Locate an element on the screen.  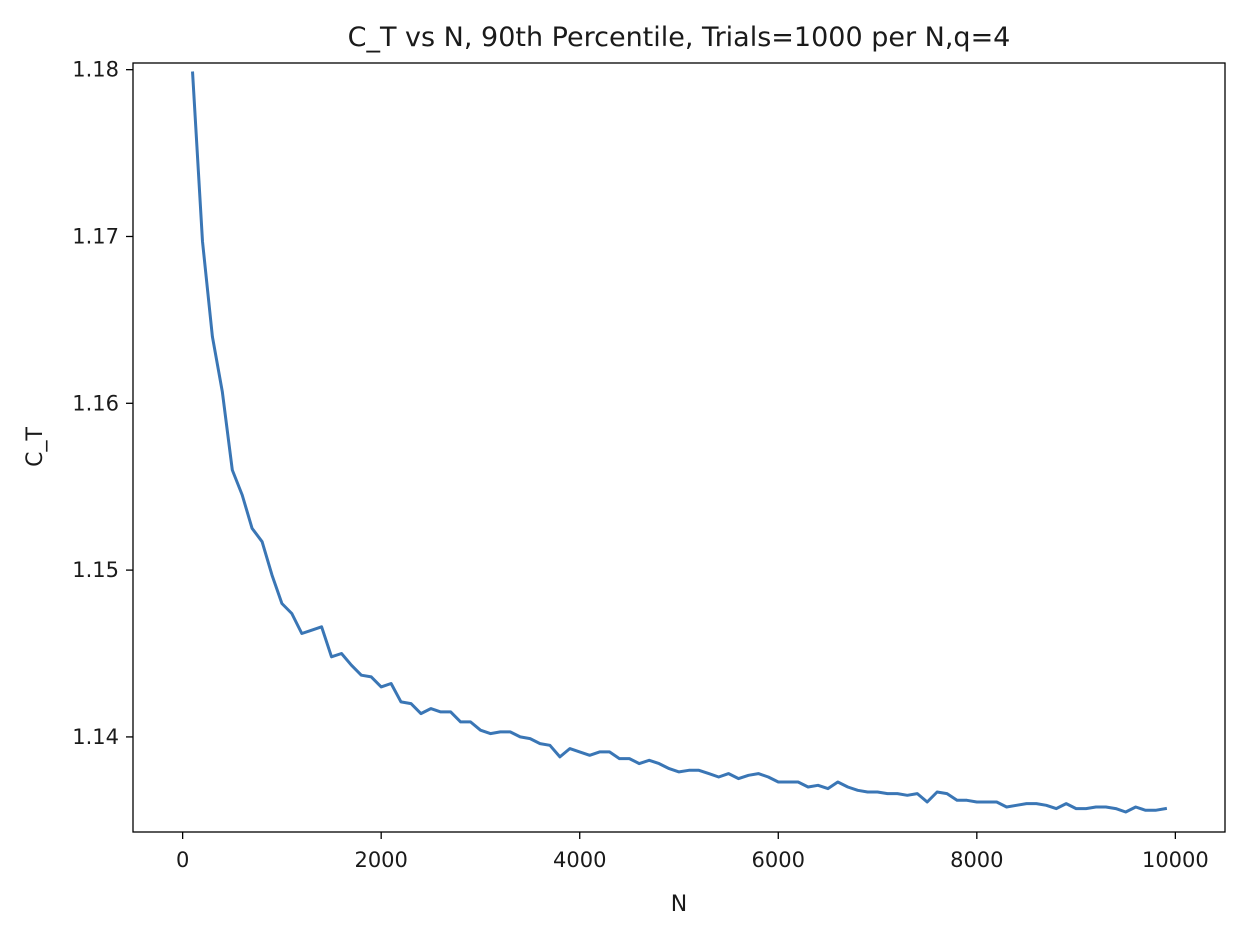
y-axis-label: C_T is located at coordinates (35, 447).